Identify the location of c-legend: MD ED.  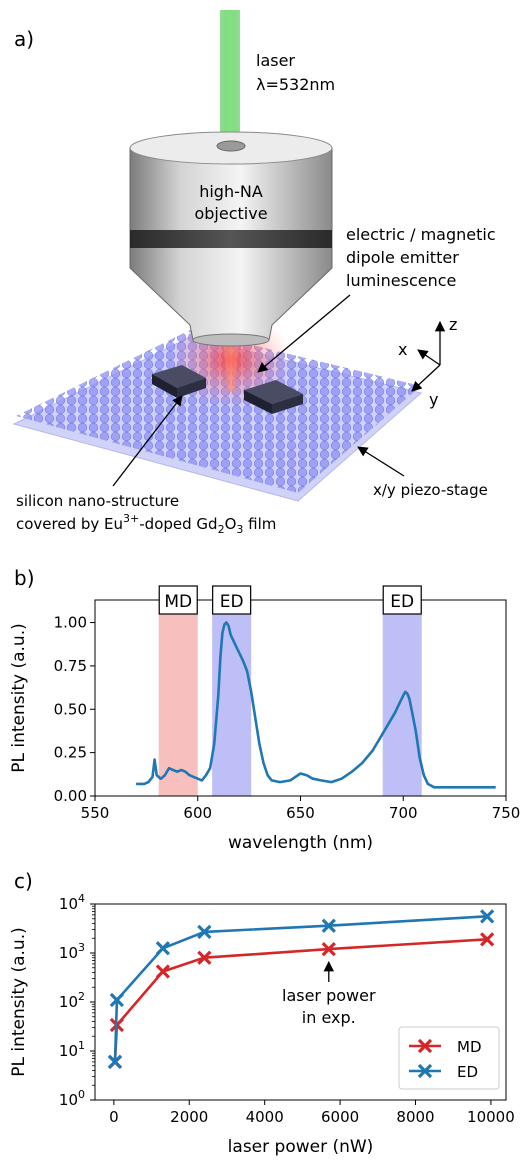
(449, 1058).